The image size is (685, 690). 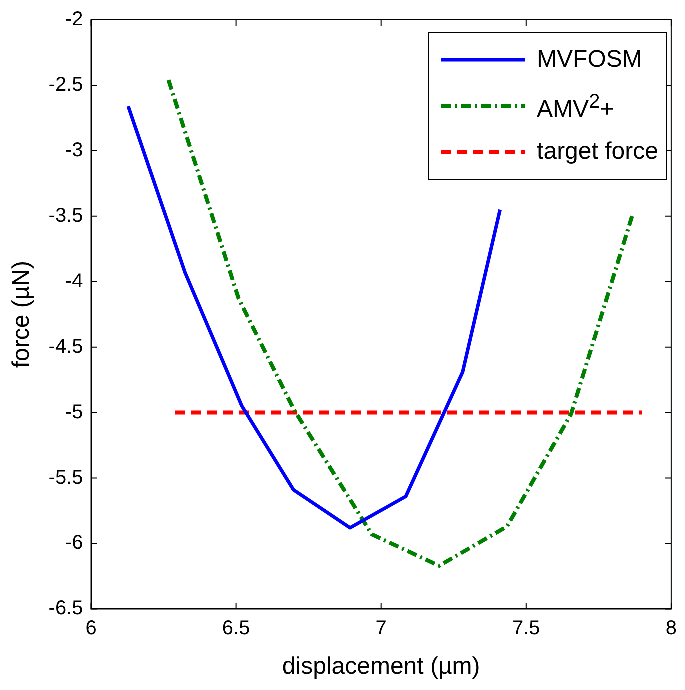 What do you see at coordinates (381, 629) in the screenshot?
I see `x-tick-label: 7` at bounding box center [381, 629].